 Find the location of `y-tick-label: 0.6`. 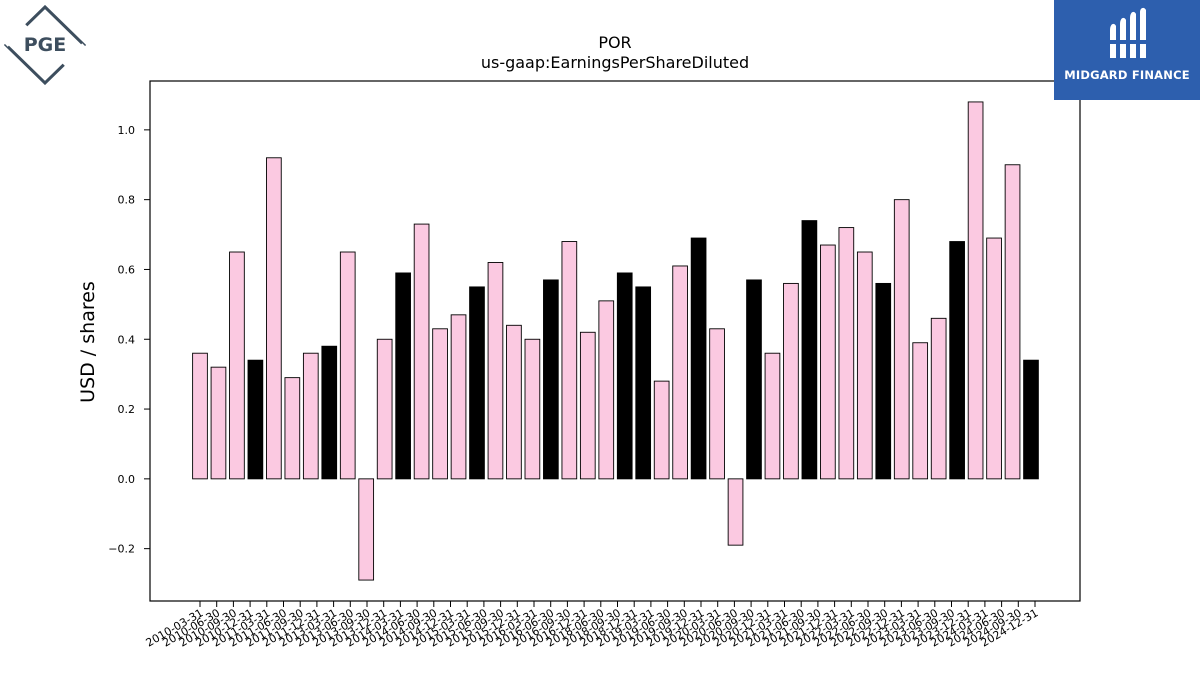

y-tick-label: 0.6 is located at coordinates (127, 269).